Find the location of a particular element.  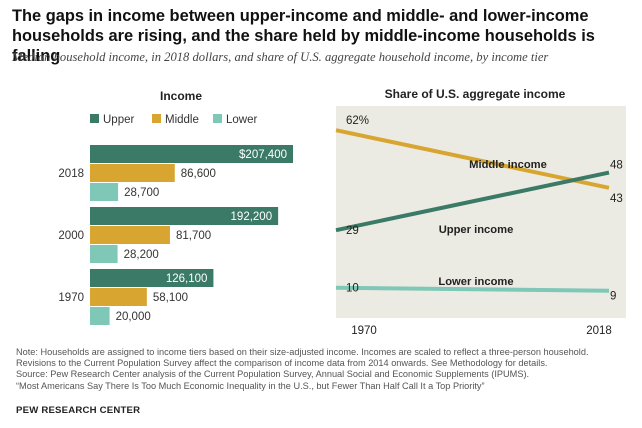

bar-upper-2000 is located at coordinates (184, 216).